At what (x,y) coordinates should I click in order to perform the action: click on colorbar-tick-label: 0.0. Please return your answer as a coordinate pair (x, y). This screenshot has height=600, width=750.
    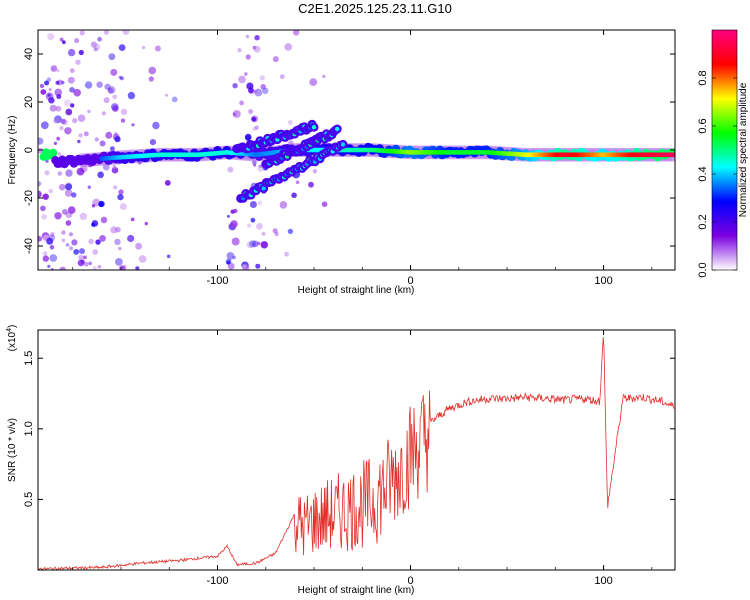
    Looking at the image, I should click on (703, 269).